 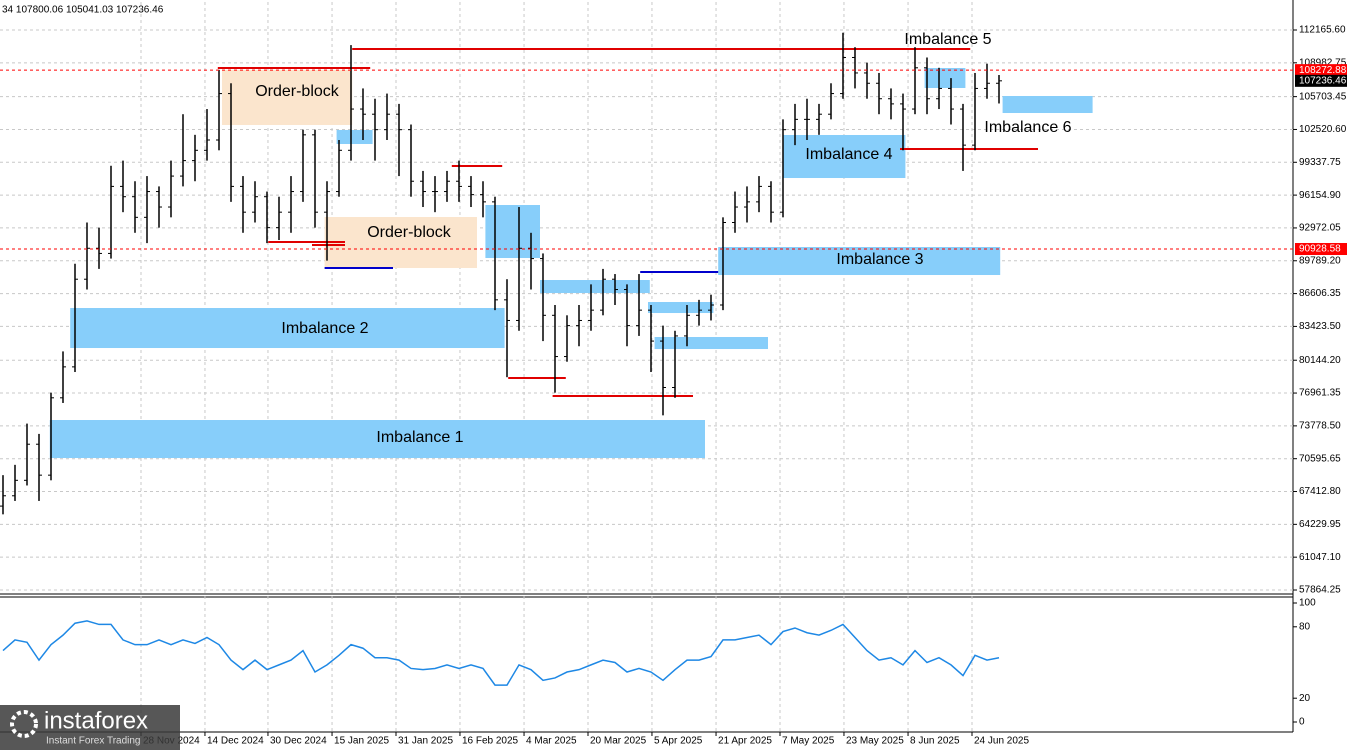 What do you see at coordinates (1323, 96) in the screenshot?
I see `y-tick-label: 105703.45` at bounding box center [1323, 96].